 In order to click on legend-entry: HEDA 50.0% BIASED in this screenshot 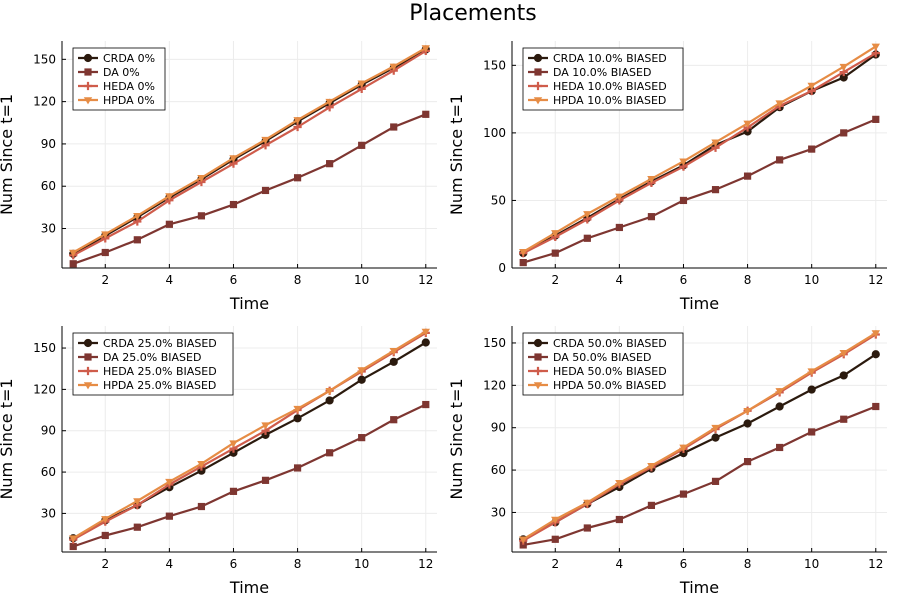, I will do `click(597, 371)`.